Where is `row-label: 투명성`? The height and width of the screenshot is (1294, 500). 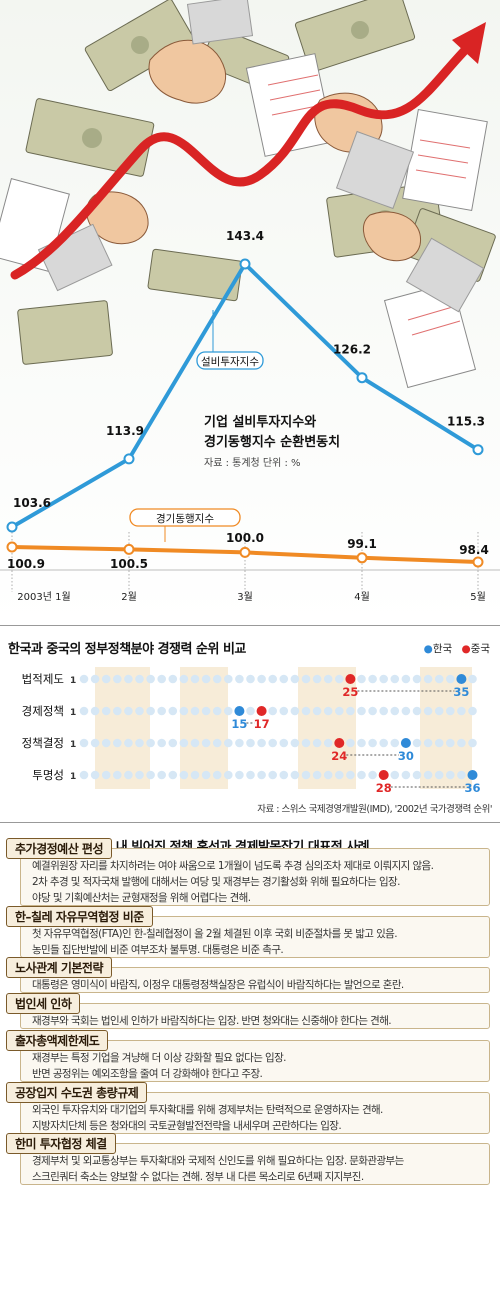
row-label: 투명성 is located at coordinates (48, 775).